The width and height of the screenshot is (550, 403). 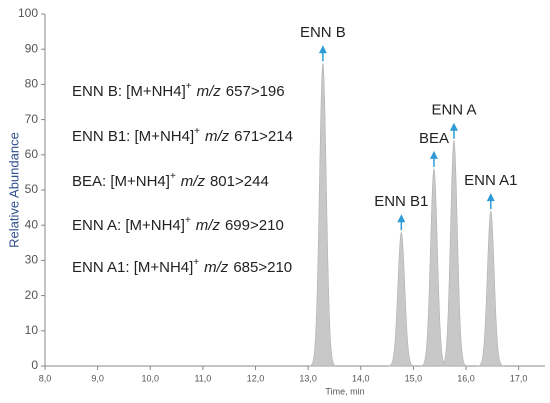 I want to click on x-tick-label: 17,0, so click(x=519, y=378).